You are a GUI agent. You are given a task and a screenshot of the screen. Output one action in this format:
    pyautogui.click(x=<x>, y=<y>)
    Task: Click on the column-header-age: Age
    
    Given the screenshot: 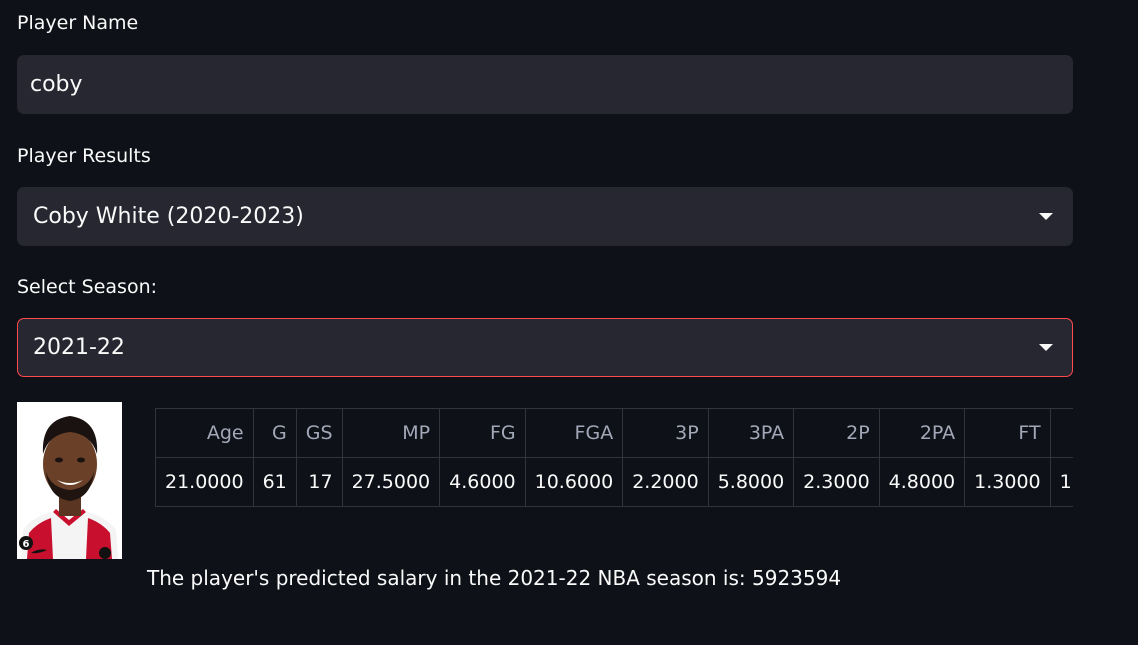 What is the action you would take?
    pyautogui.click(x=204, y=433)
    